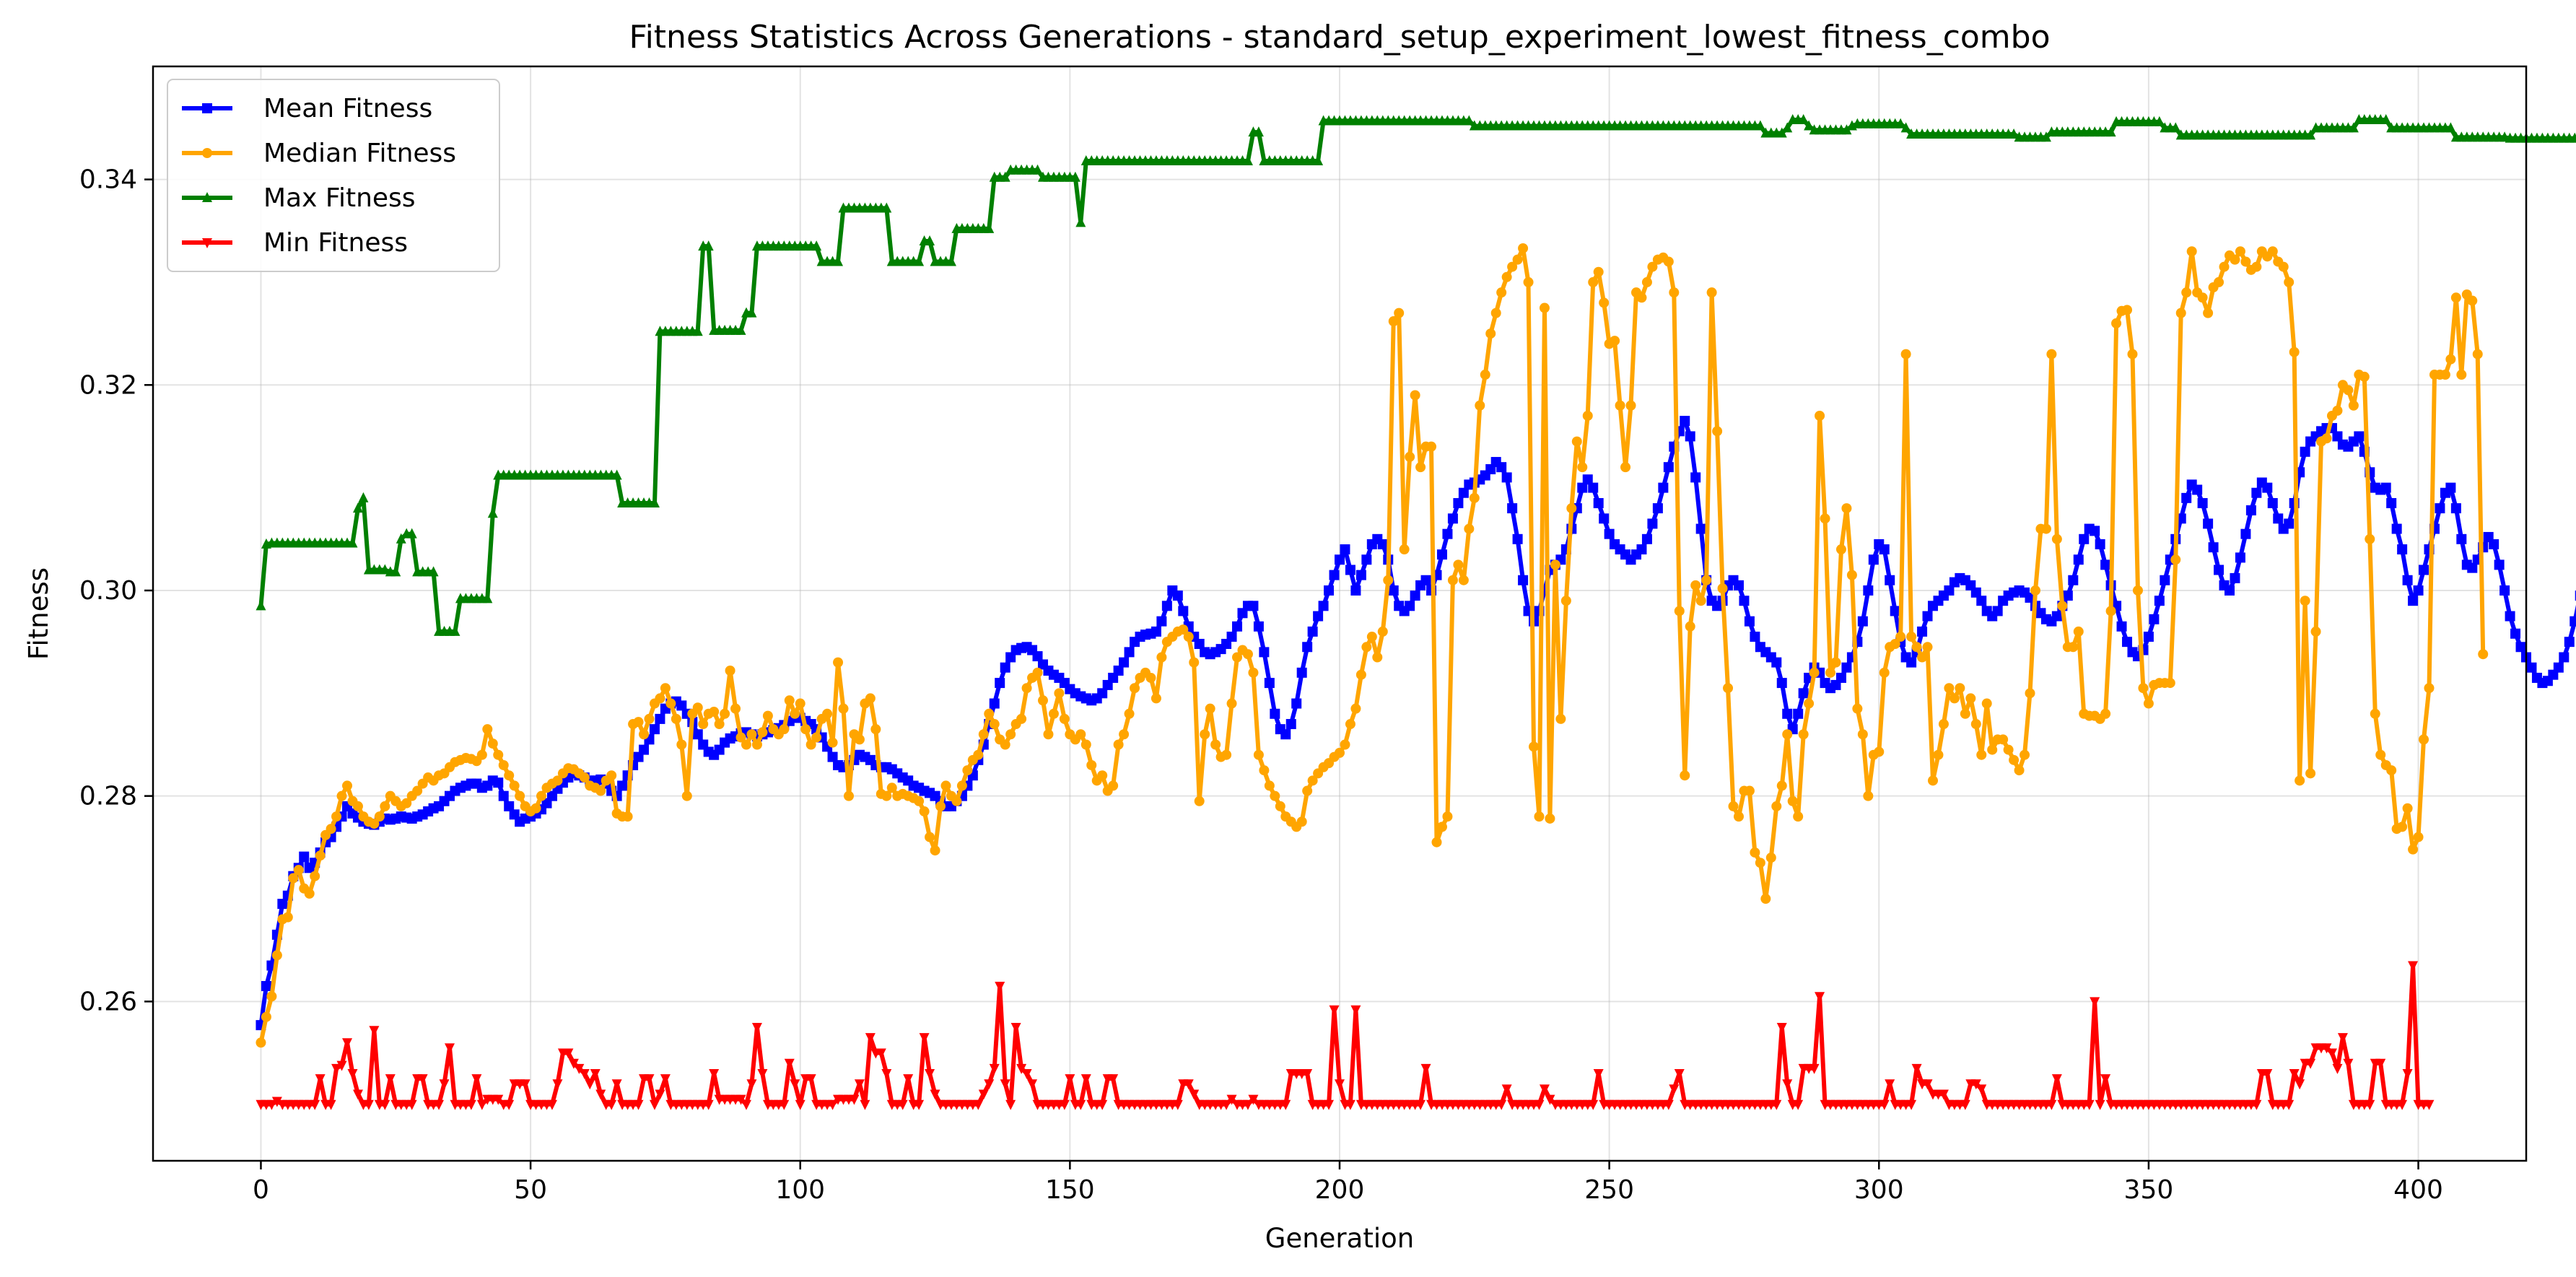 This screenshot has width=2576, height=1277. What do you see at coordinates (1340, 1190) in the screenshot?
I see `x-tick-label: 200` at bounding box center [1340, 1190].